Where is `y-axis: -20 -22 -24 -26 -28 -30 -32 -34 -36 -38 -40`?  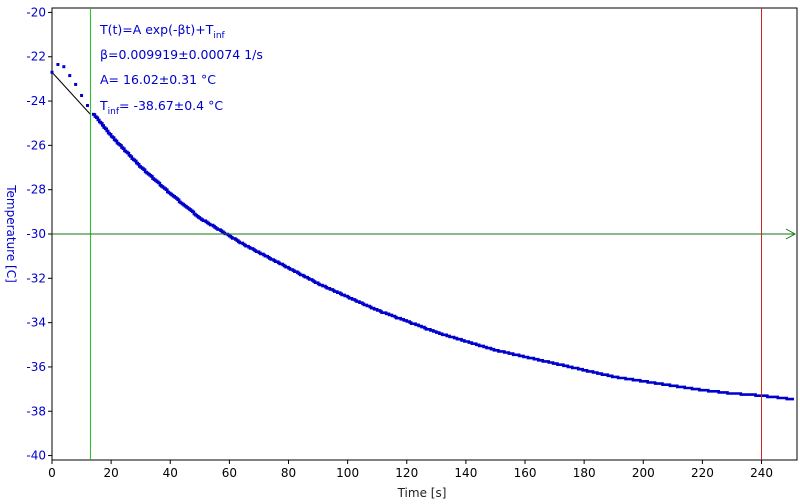 y-axis: -20 -22 -24 -26 -28 -30 -32 -34 -36 -38 -40 is located at coordinates (39, 234).